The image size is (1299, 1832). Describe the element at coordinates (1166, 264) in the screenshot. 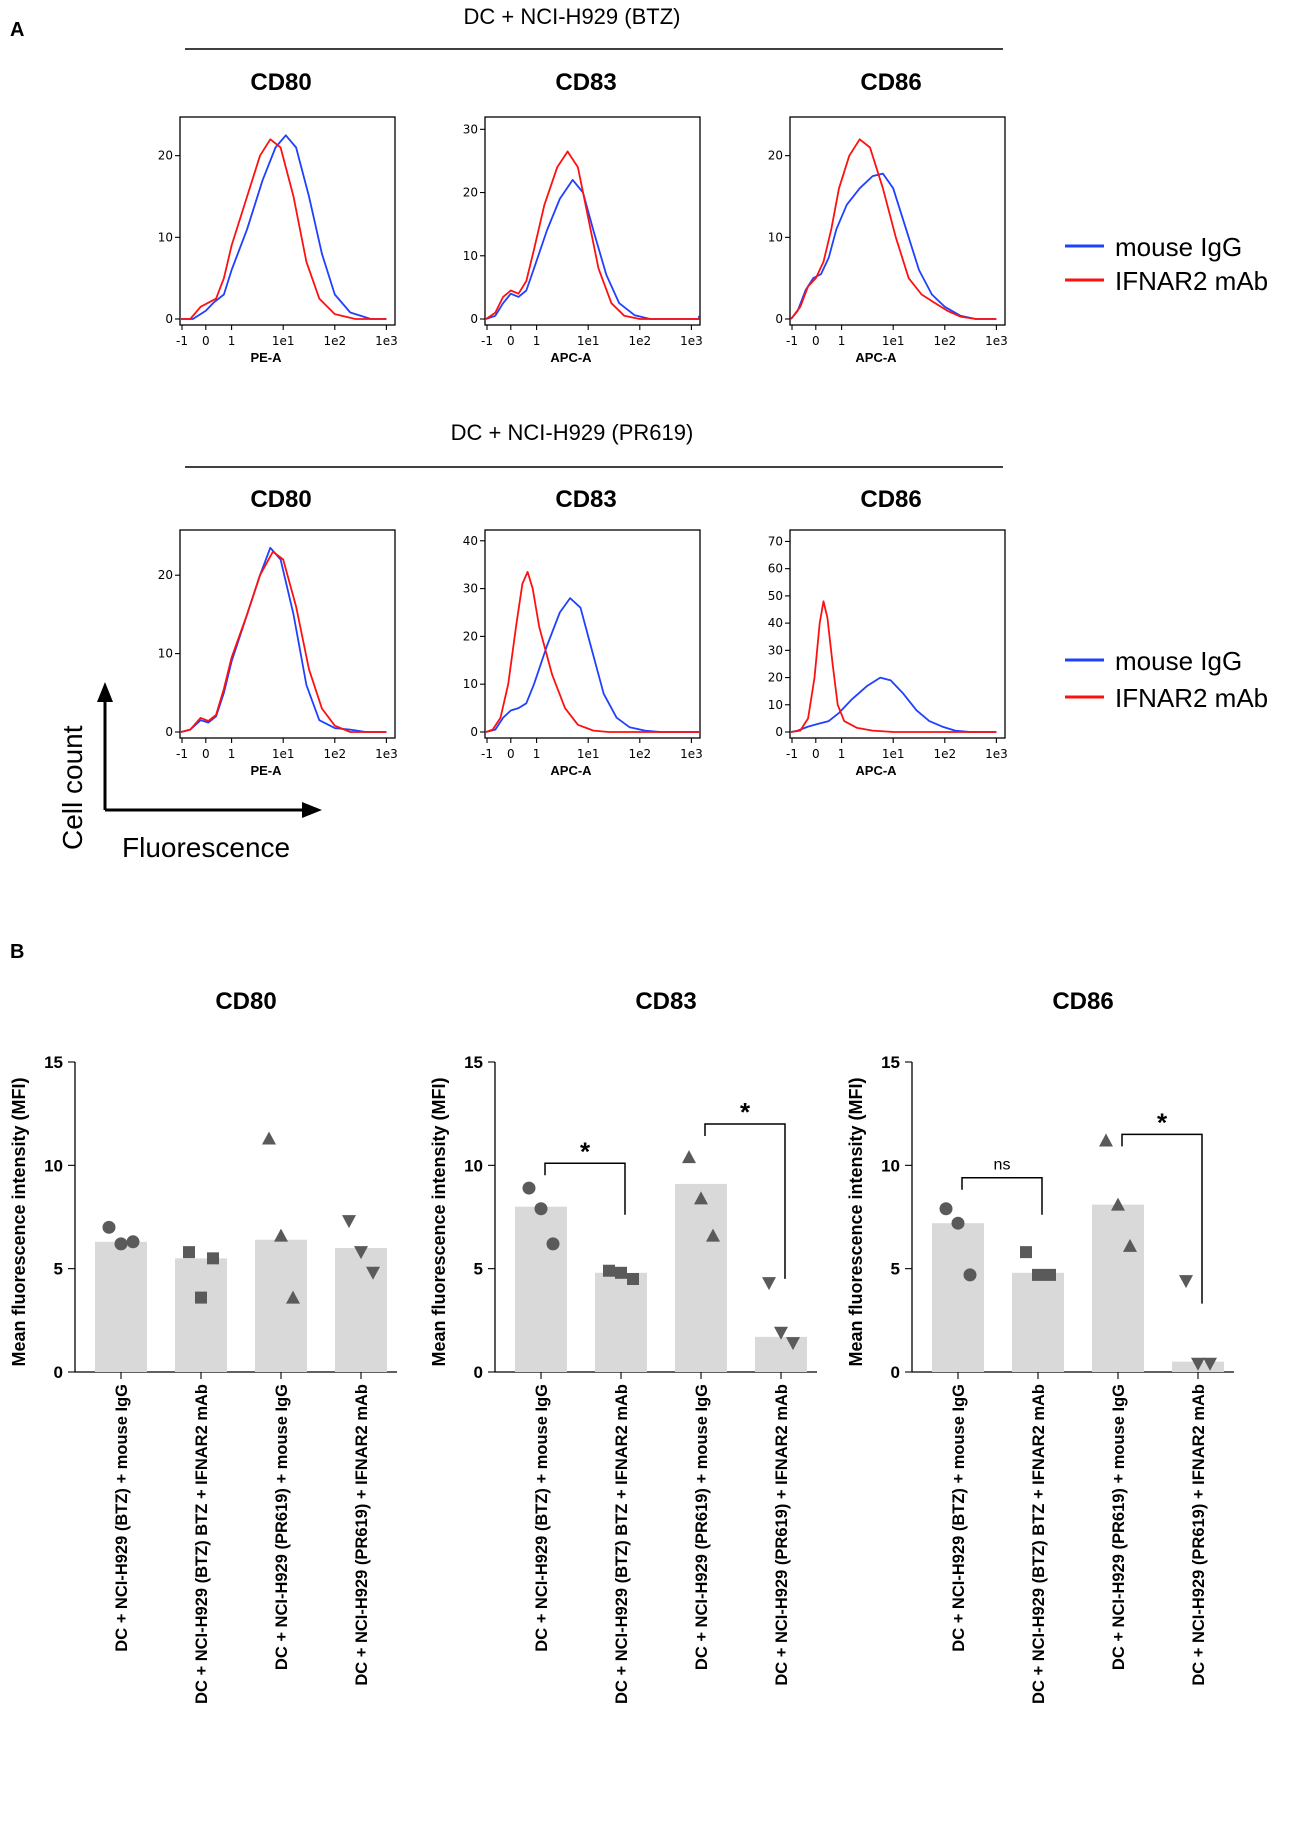

I see `legend-top: mouse IgG IFNAR2 mAb` at that location.